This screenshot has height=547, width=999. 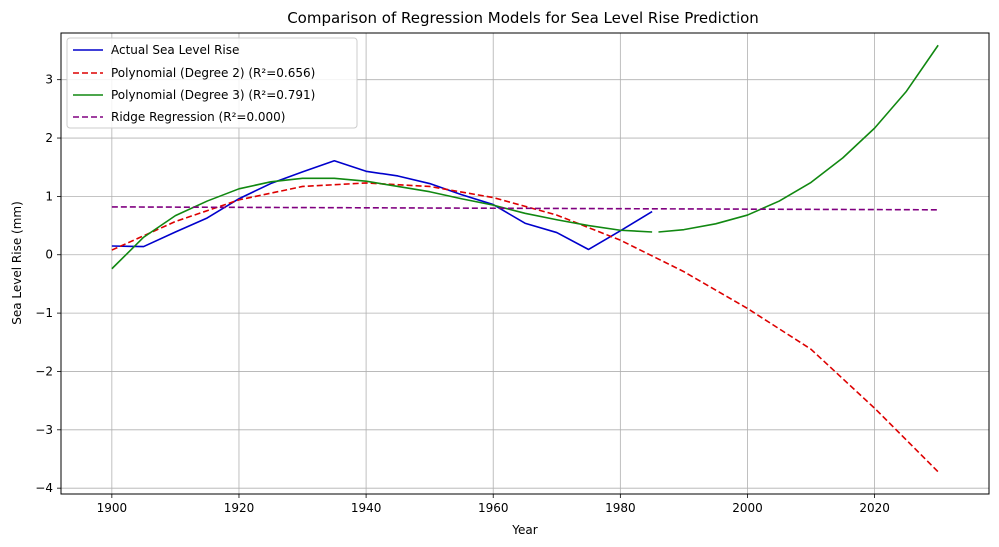 What do you see at coordinates (175, 50) in the screenshot?
I see `legend-label-actual: Actual Sea Level Rise` at bounding box center [175, 50].